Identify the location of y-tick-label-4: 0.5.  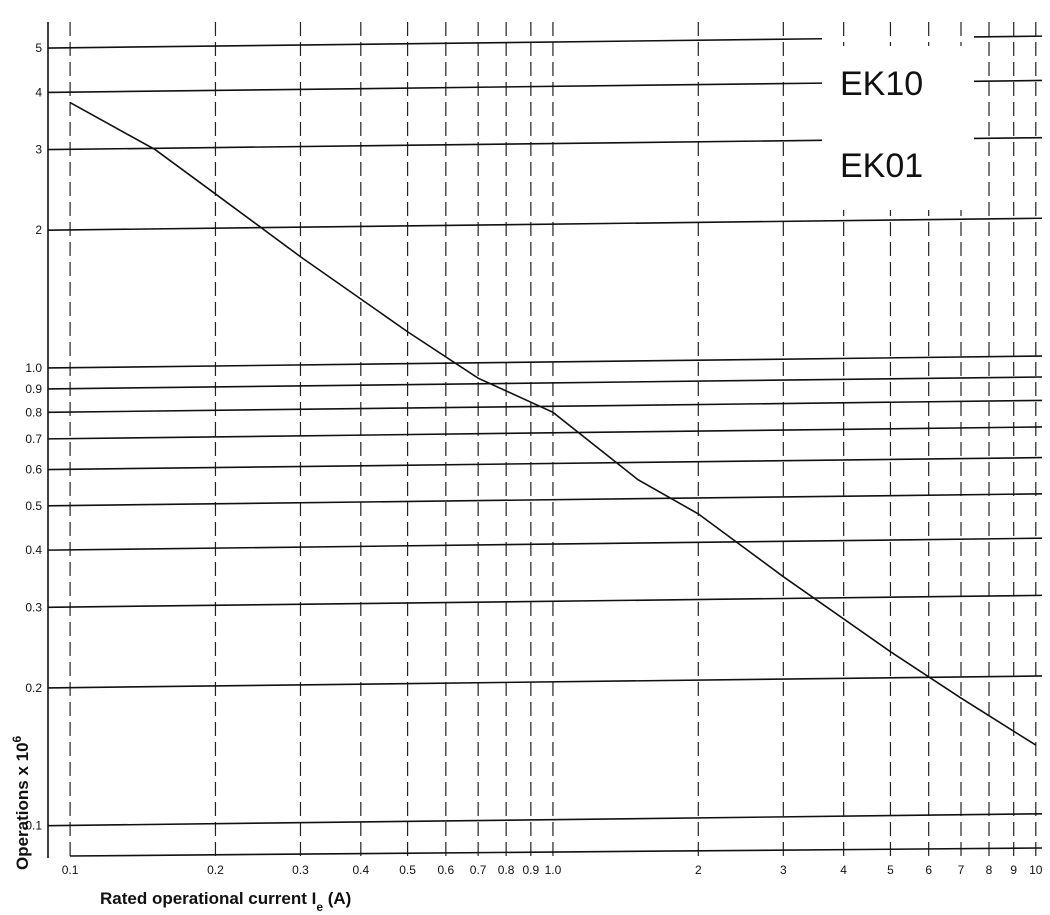
(33, 506).